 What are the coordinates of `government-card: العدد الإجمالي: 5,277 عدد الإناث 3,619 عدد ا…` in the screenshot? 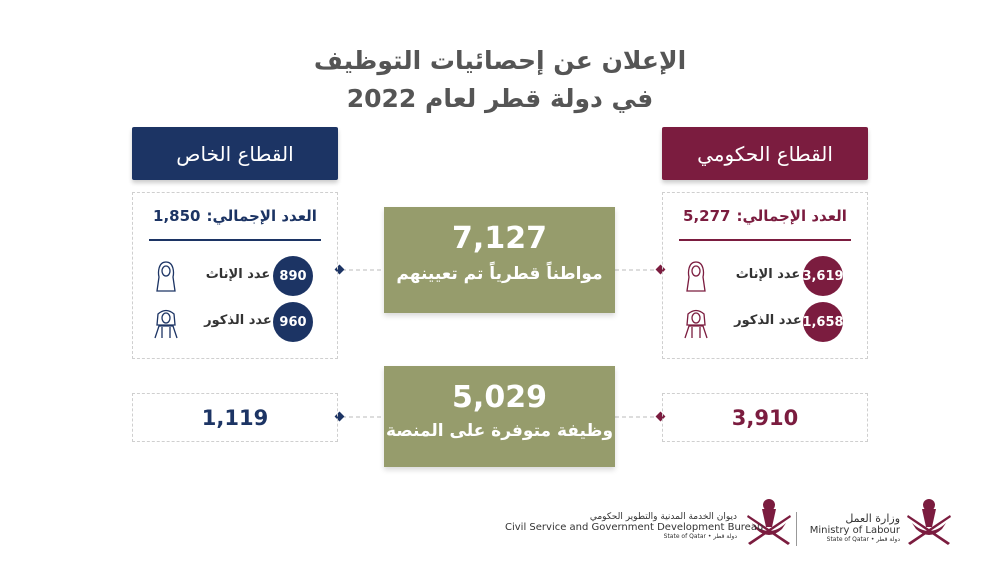 It's located at (765, 275).